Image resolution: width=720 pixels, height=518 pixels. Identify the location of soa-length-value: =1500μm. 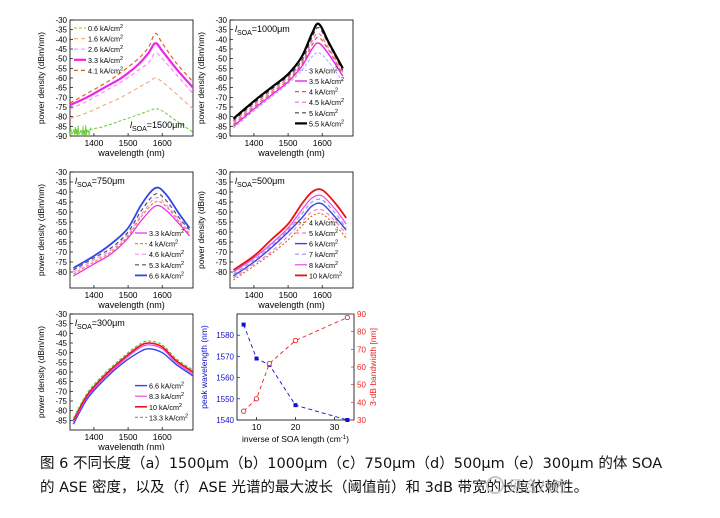
(166, 125).